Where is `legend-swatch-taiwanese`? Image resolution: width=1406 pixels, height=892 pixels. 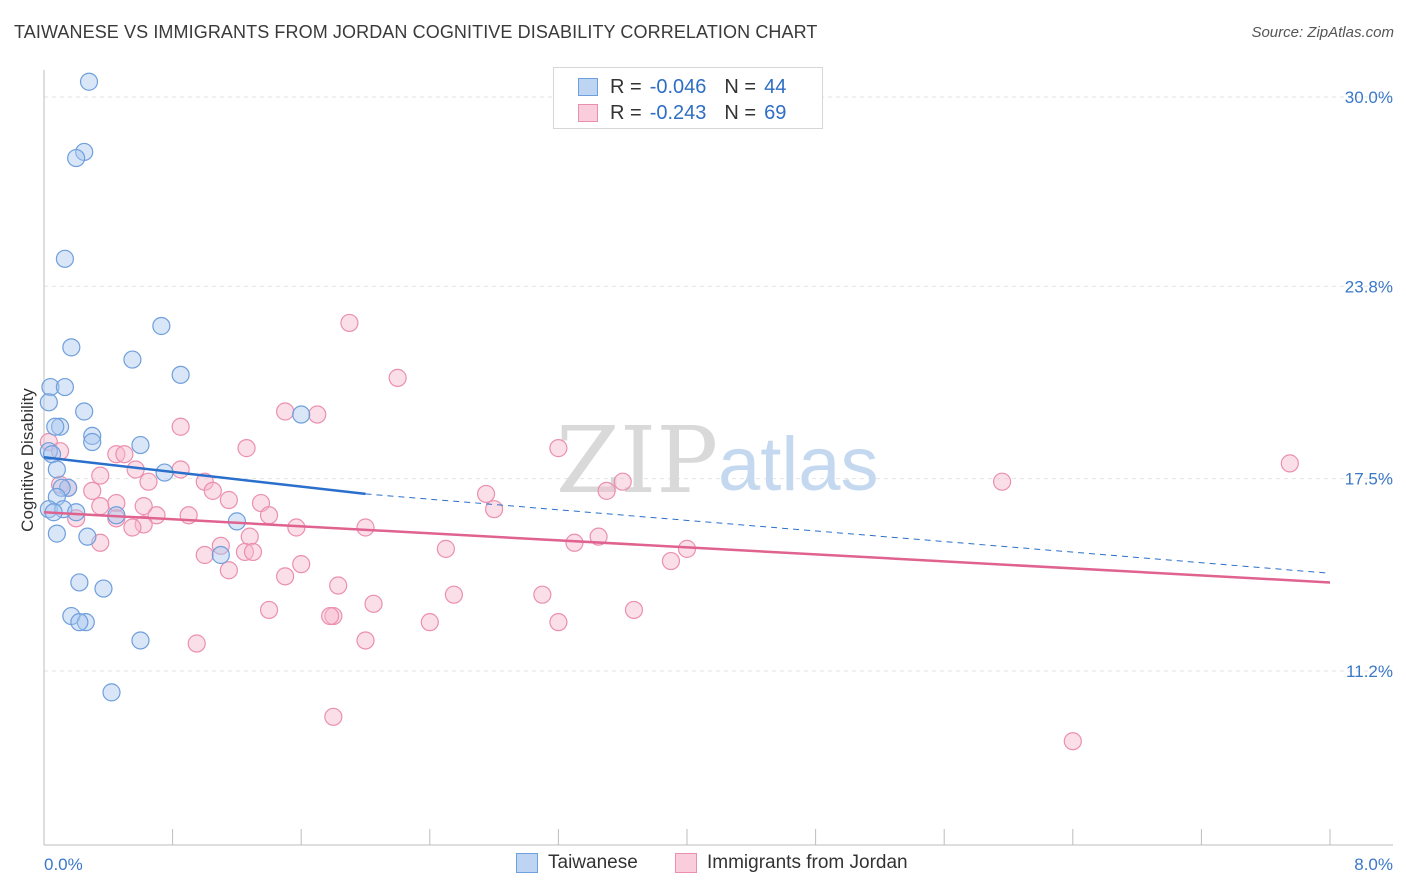
legend-swatch-taiwanese is located at coordinates (588, 87).